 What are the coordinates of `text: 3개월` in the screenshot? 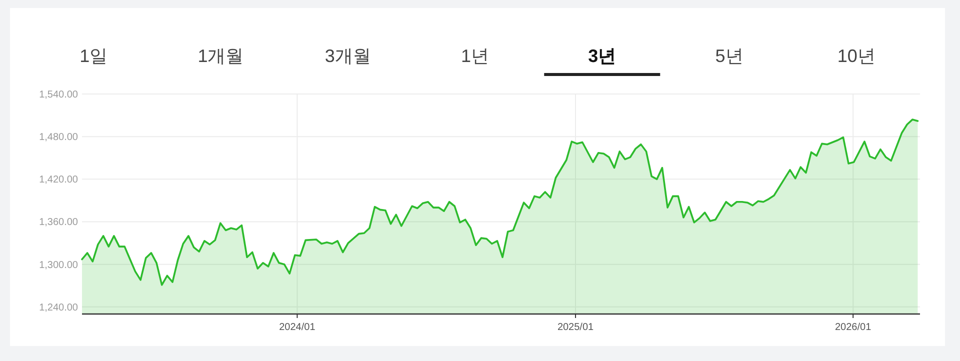 It's located at (347, 56).